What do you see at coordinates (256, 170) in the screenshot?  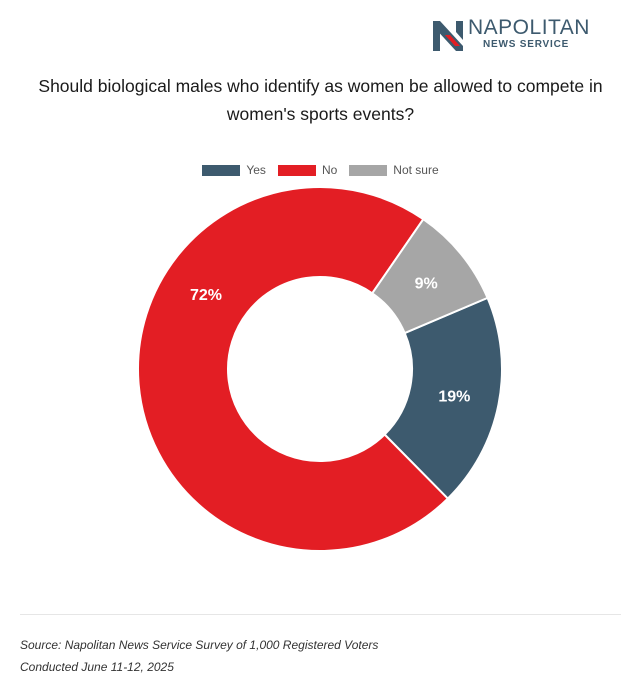 I see `legend-label-yes: Yes` at bounding box center [256, 170].